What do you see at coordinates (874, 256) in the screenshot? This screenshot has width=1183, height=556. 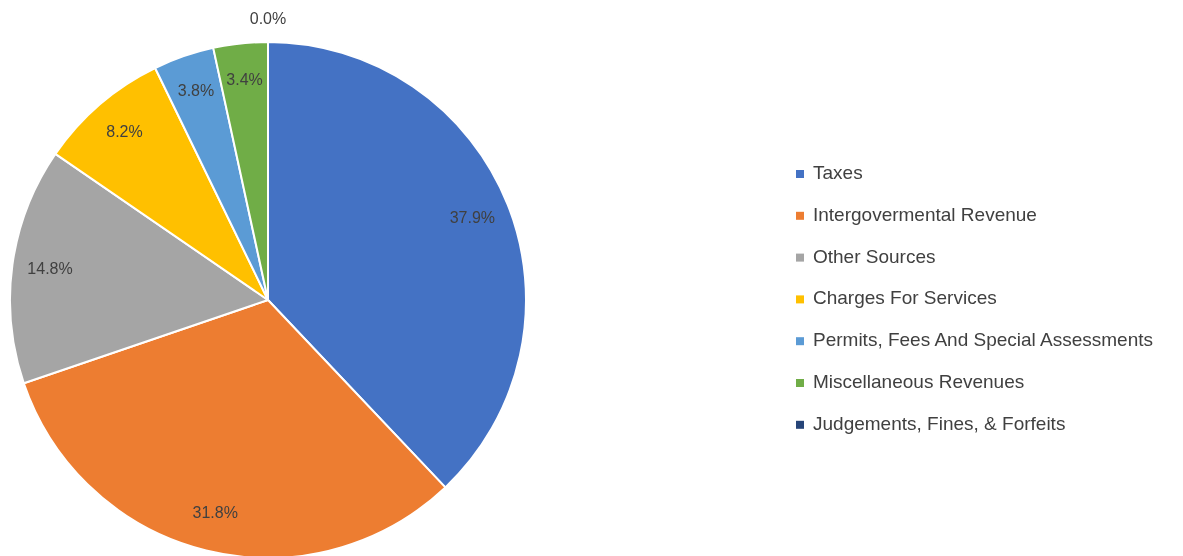 I see `legend-label: Other Sources` at bounding box center [874, 256].